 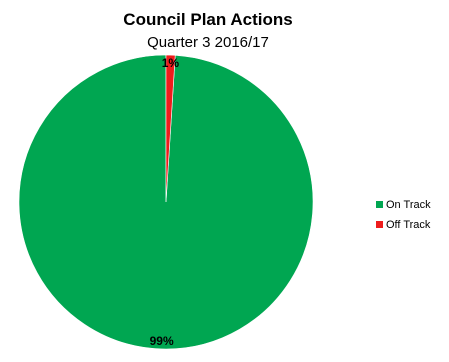 What do you see at coordinates (379, 204) in the screenshot?
I see `legend-swatch-on-track` at bounding box center [379, 204].